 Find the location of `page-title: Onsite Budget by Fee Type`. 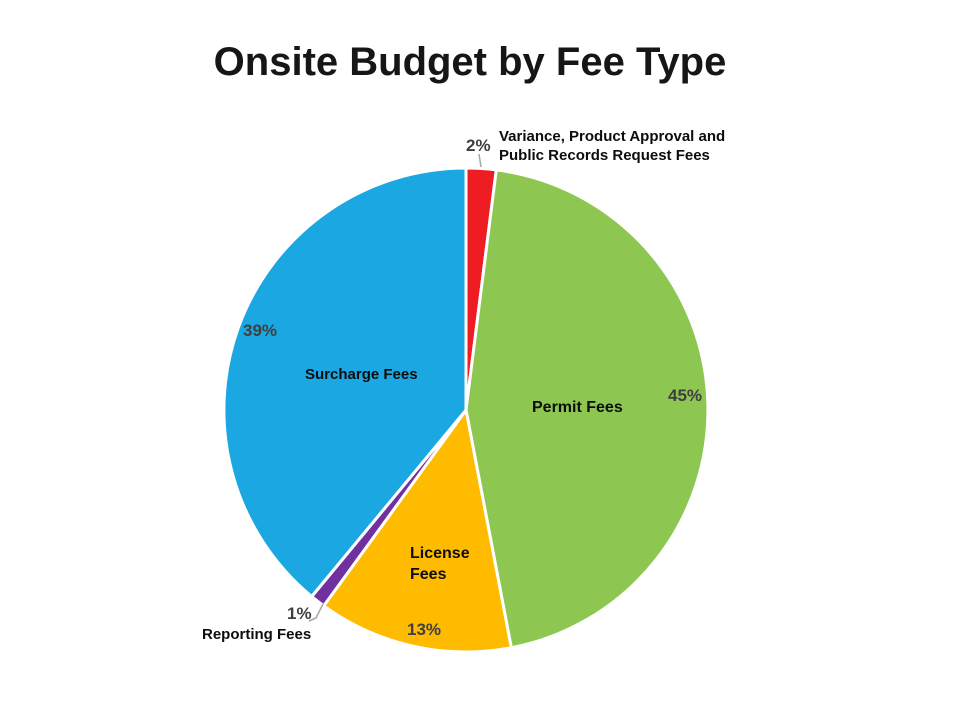

page-title: Onsite Budget by Fee Type is located at coordinates (470, 62).